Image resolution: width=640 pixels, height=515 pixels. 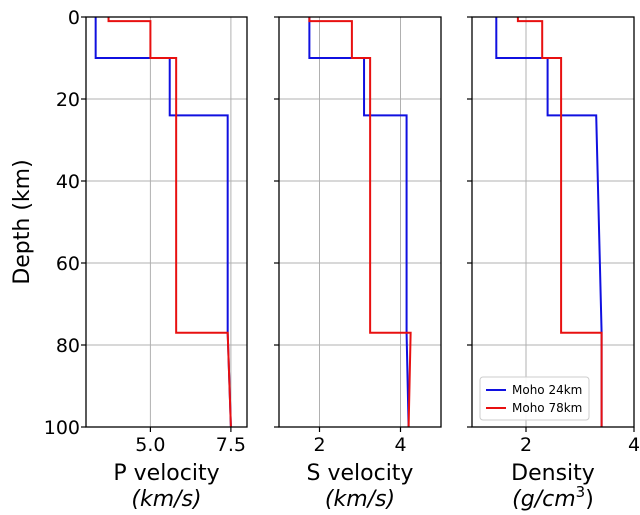 What do you see at coordinates (553, 497) in the screenshot?
I see `x-axis-label-line2-2: (g/cm3)` at bounding box center [553, 497].